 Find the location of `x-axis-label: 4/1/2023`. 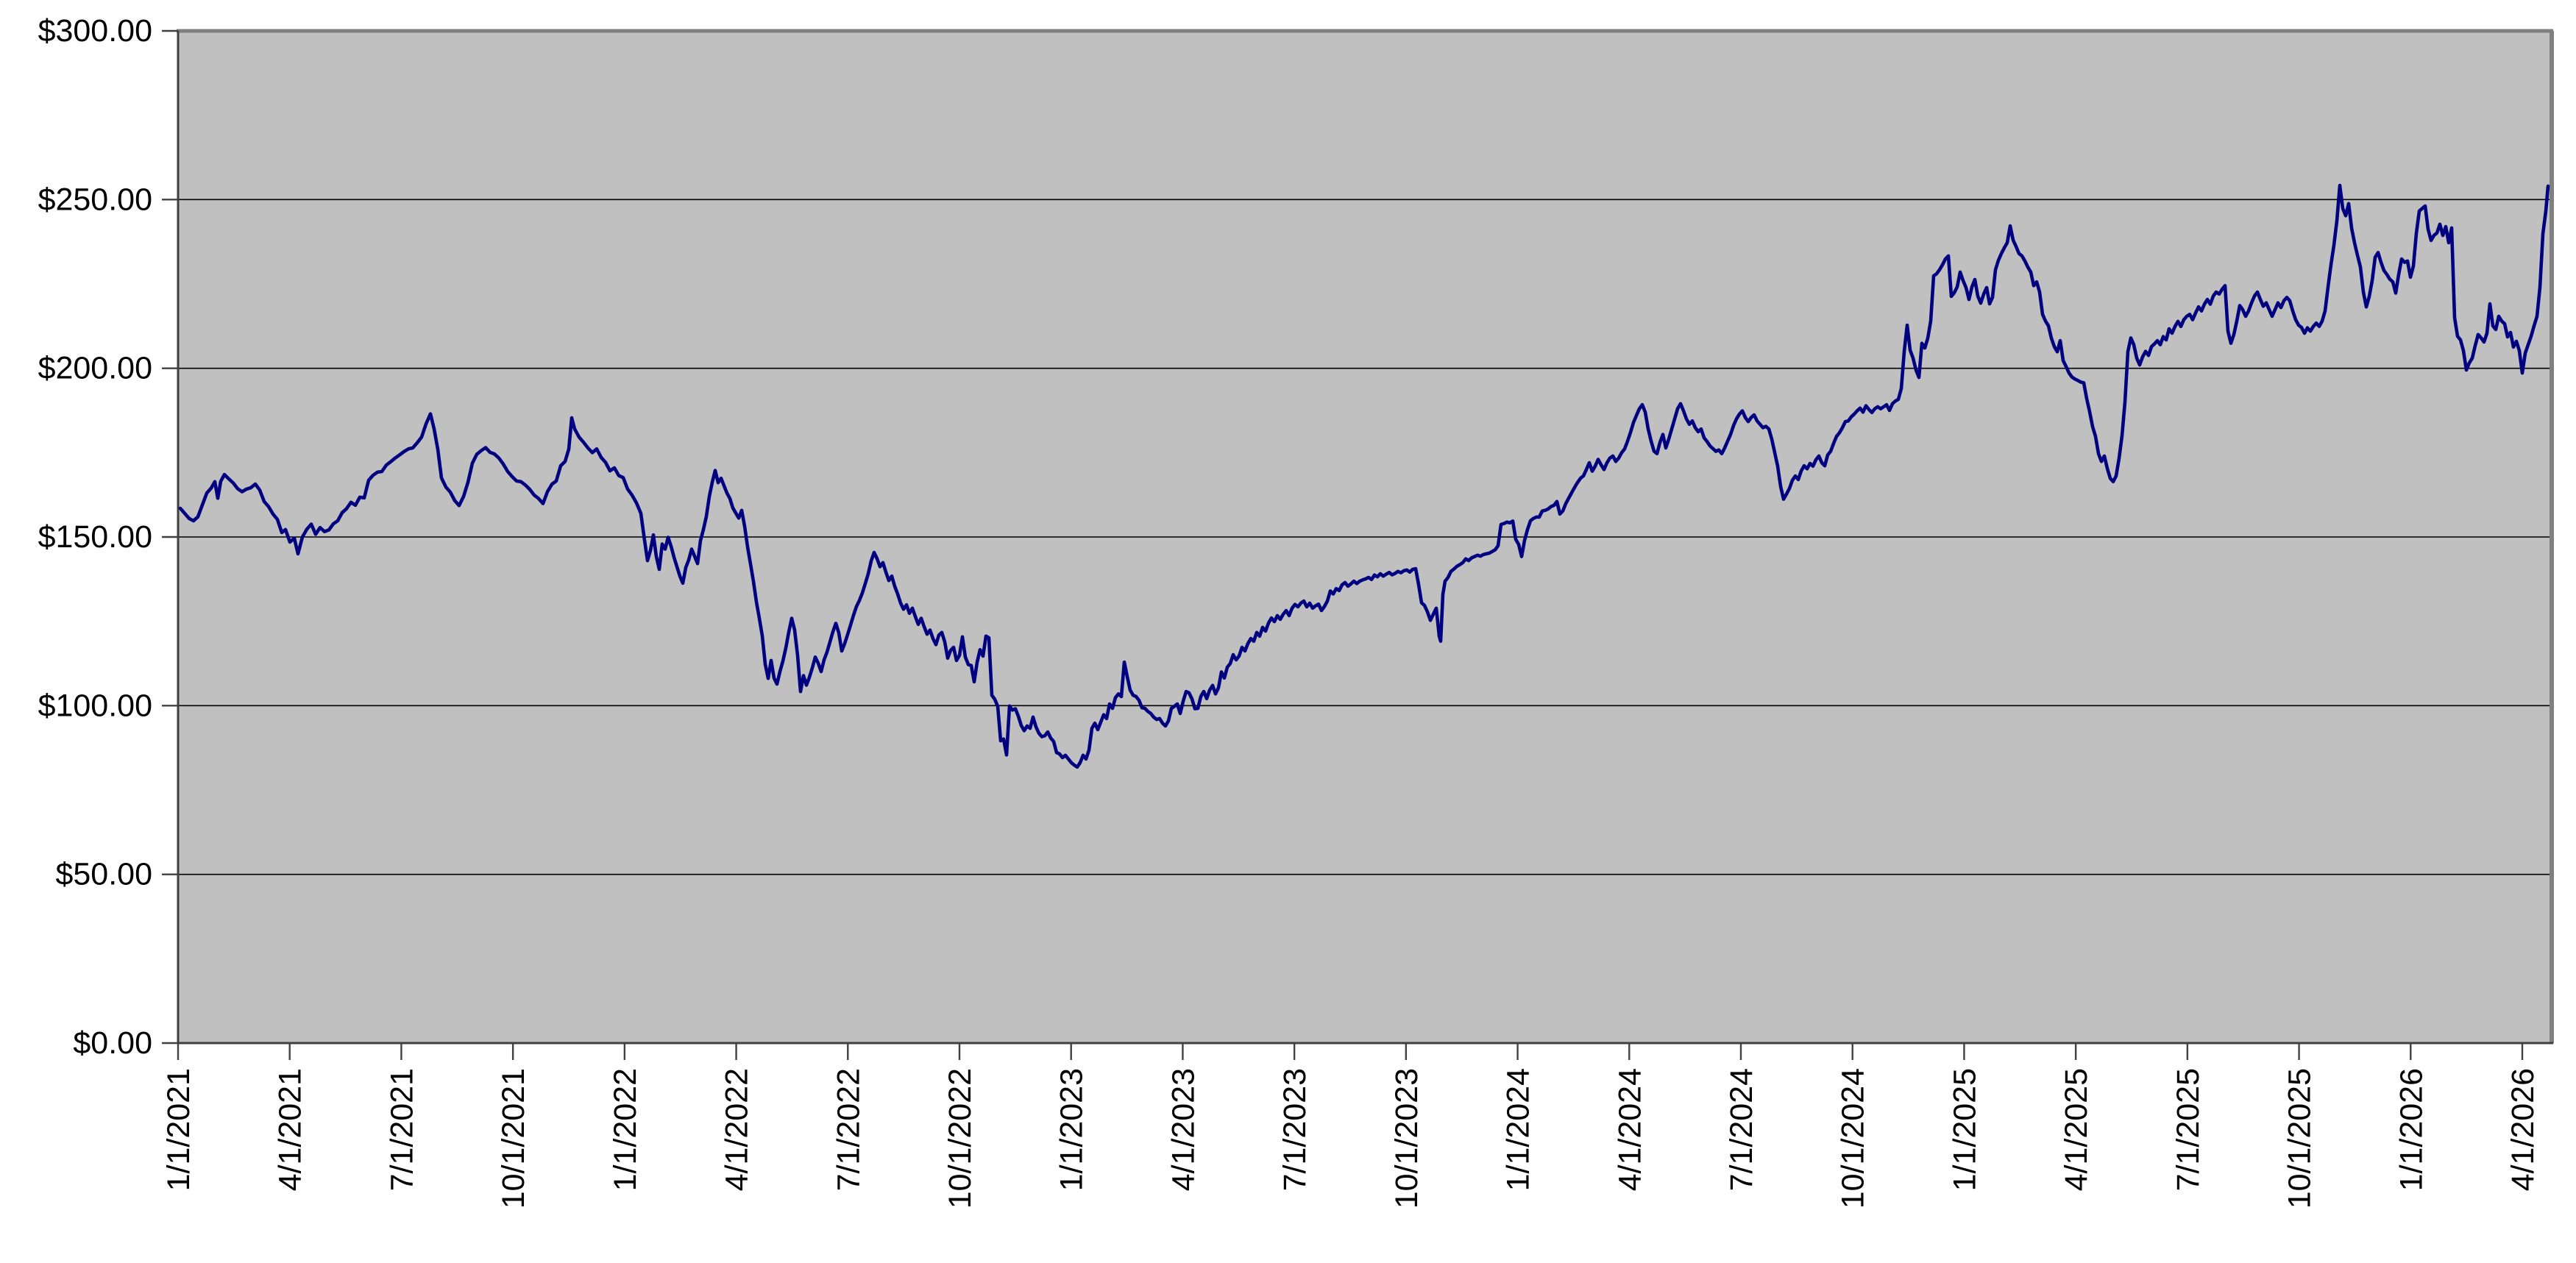

x-axis-label: 4/1/2023 is located at coordinates (1183, 1129).